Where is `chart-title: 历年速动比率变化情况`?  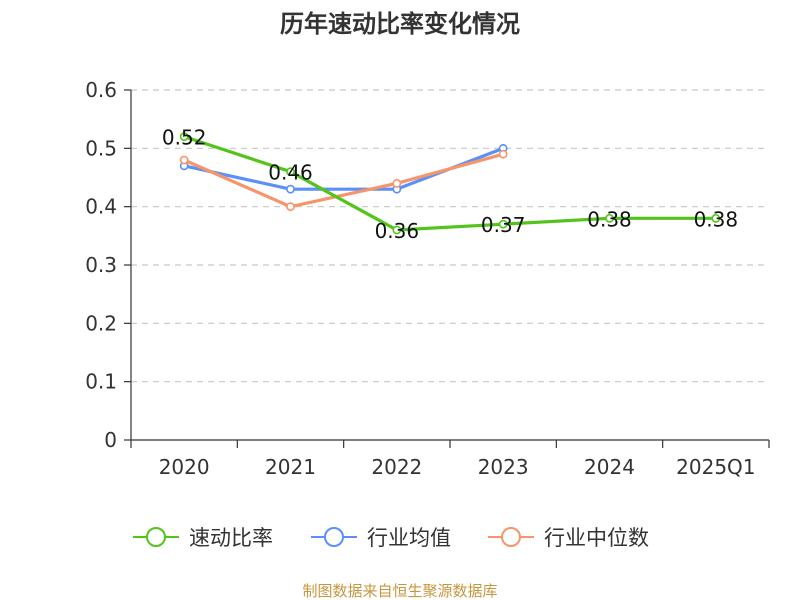 chart-title: 历年速动比率变化情况 is located at coordinates (400, 24).